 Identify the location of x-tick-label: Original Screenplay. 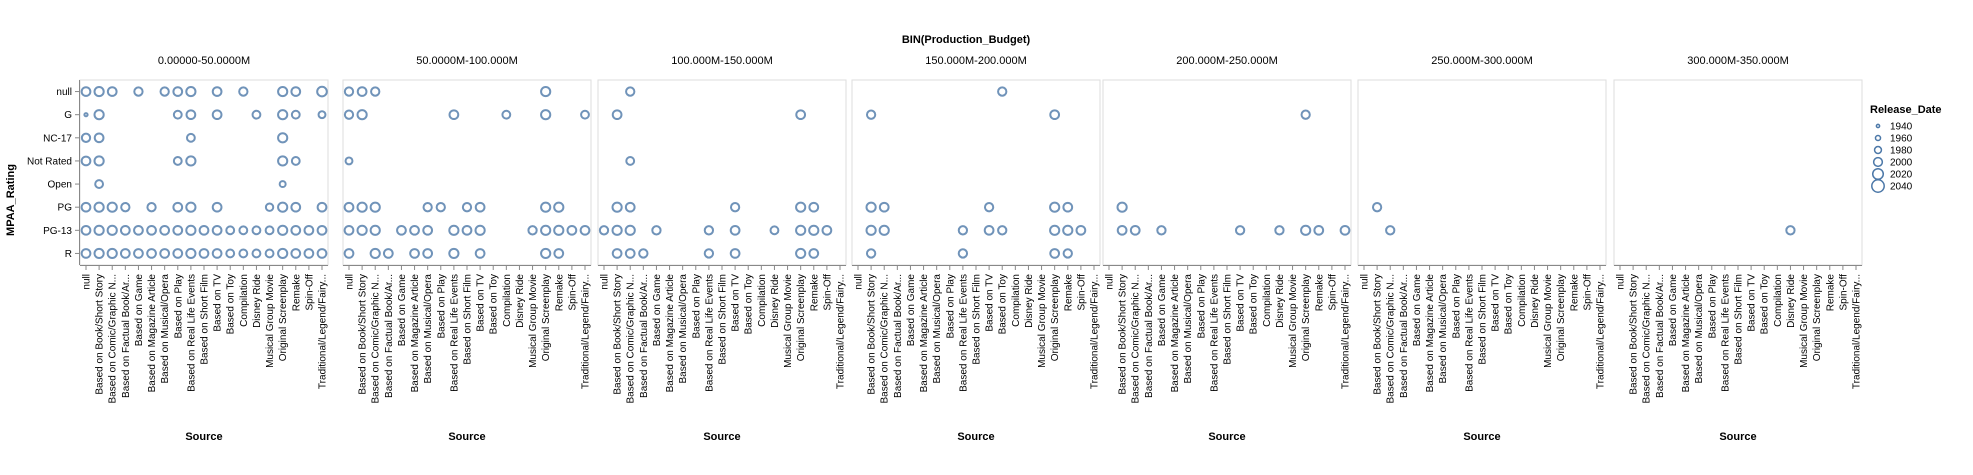
(546, 317).